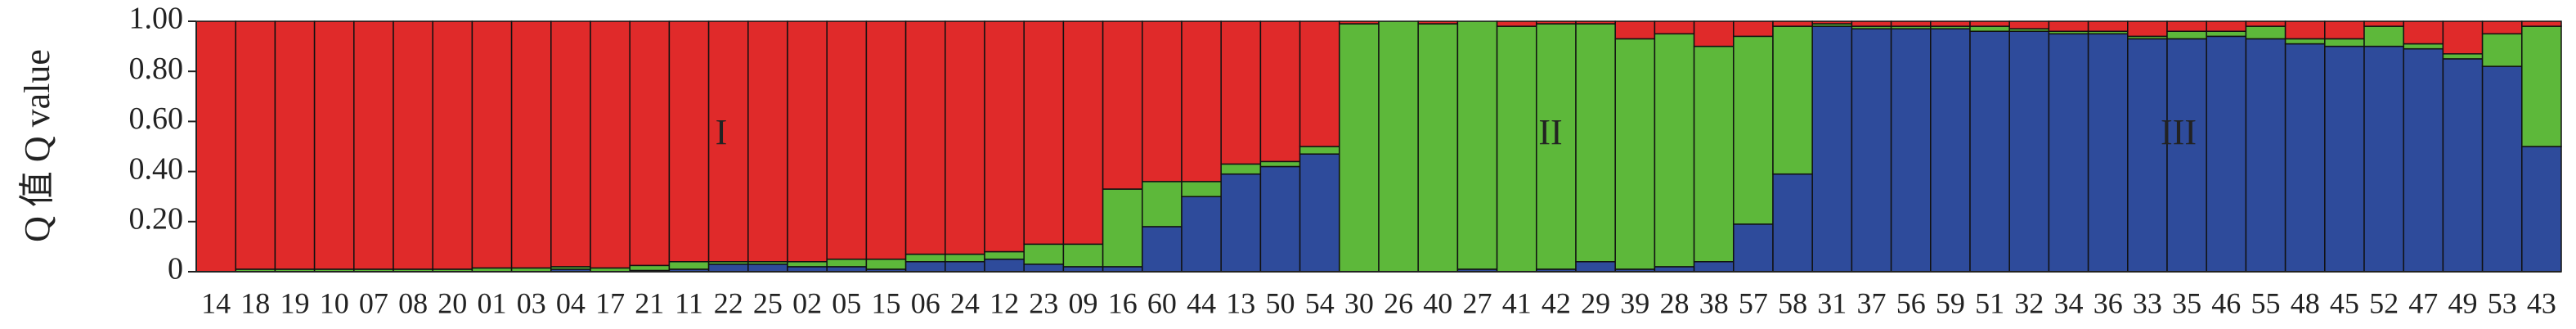 This screenshot has width=2576, height=329. Describe the element at coordinates (2502, 302) in the screenshot. I see `x-tick-label: 53` at that location.